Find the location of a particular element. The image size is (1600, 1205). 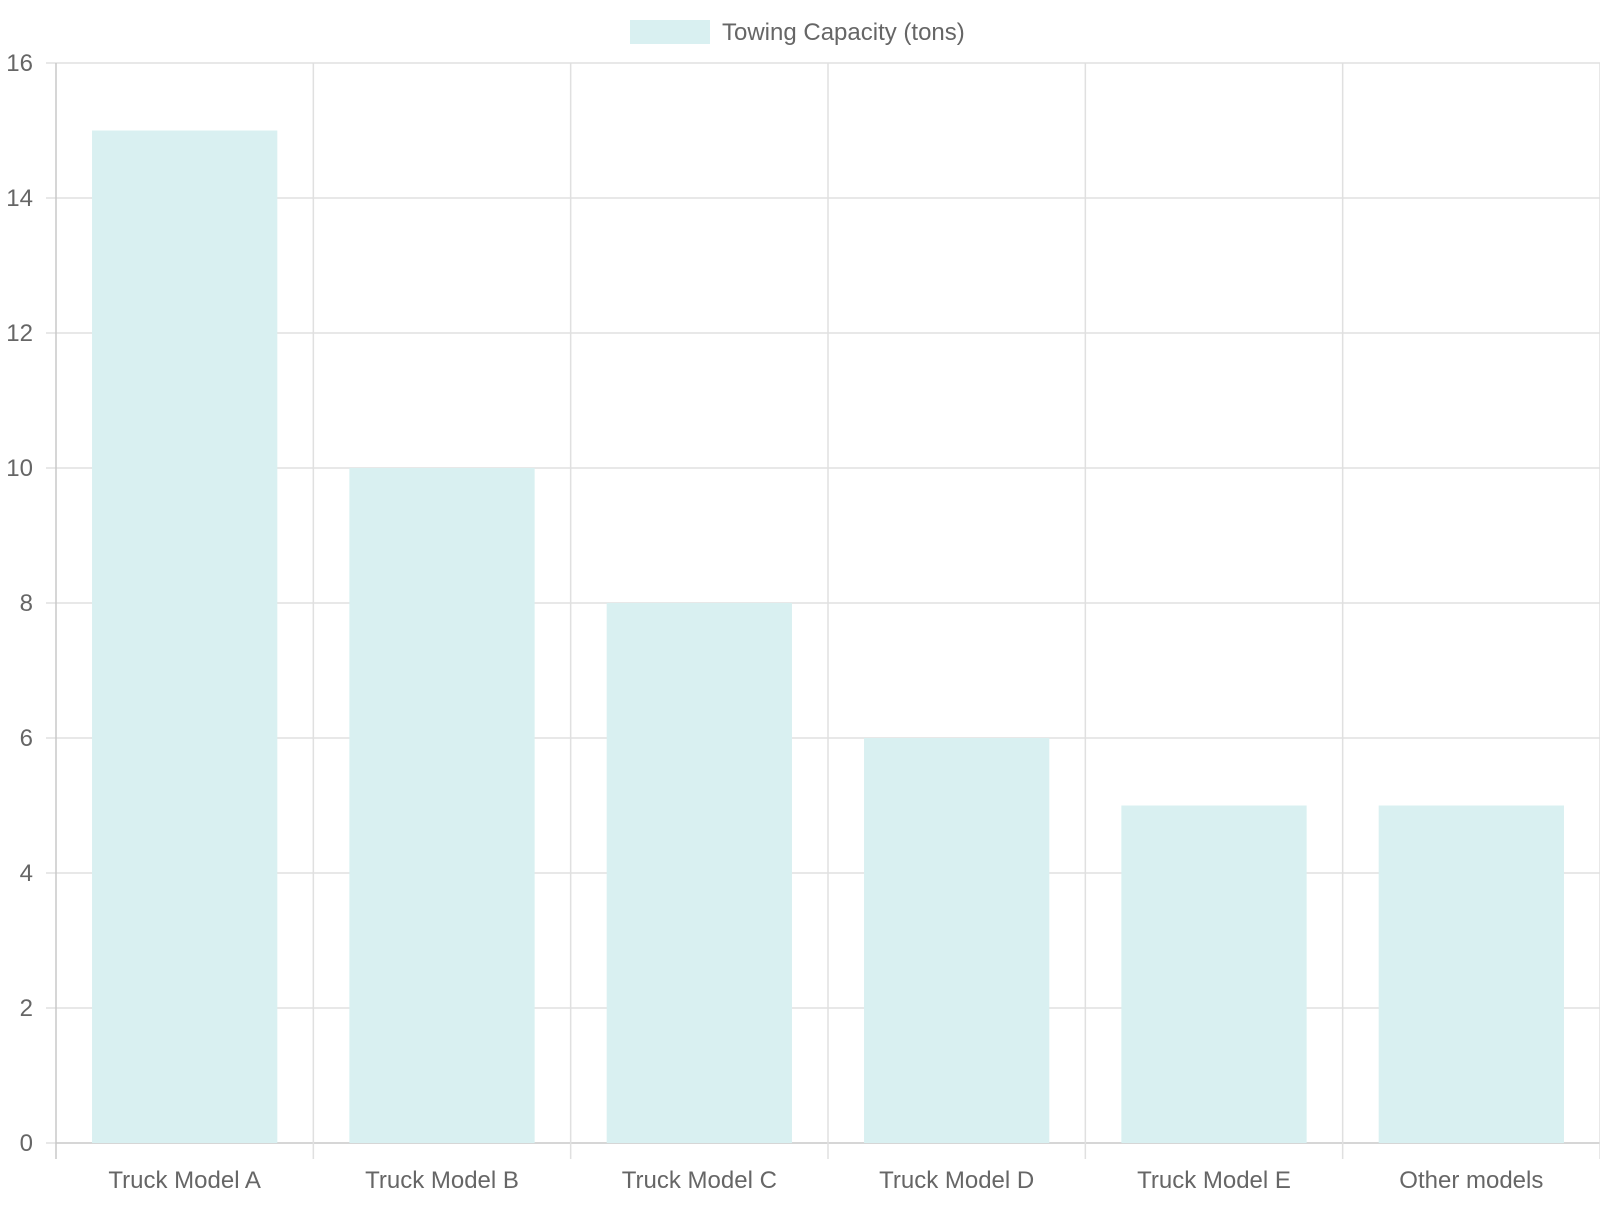

legend-label-towing-capacity: Towing Capacity (tons) is located at coordinates (843, 32).